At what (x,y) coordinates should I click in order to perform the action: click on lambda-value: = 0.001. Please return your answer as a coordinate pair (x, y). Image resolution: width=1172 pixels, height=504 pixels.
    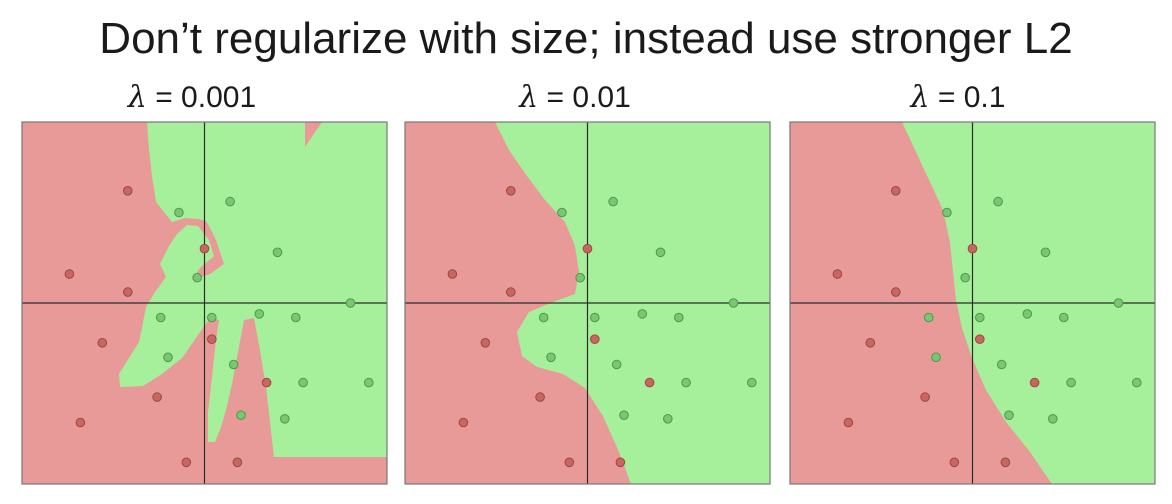
    Looking at the image, I should click on (206, 97).